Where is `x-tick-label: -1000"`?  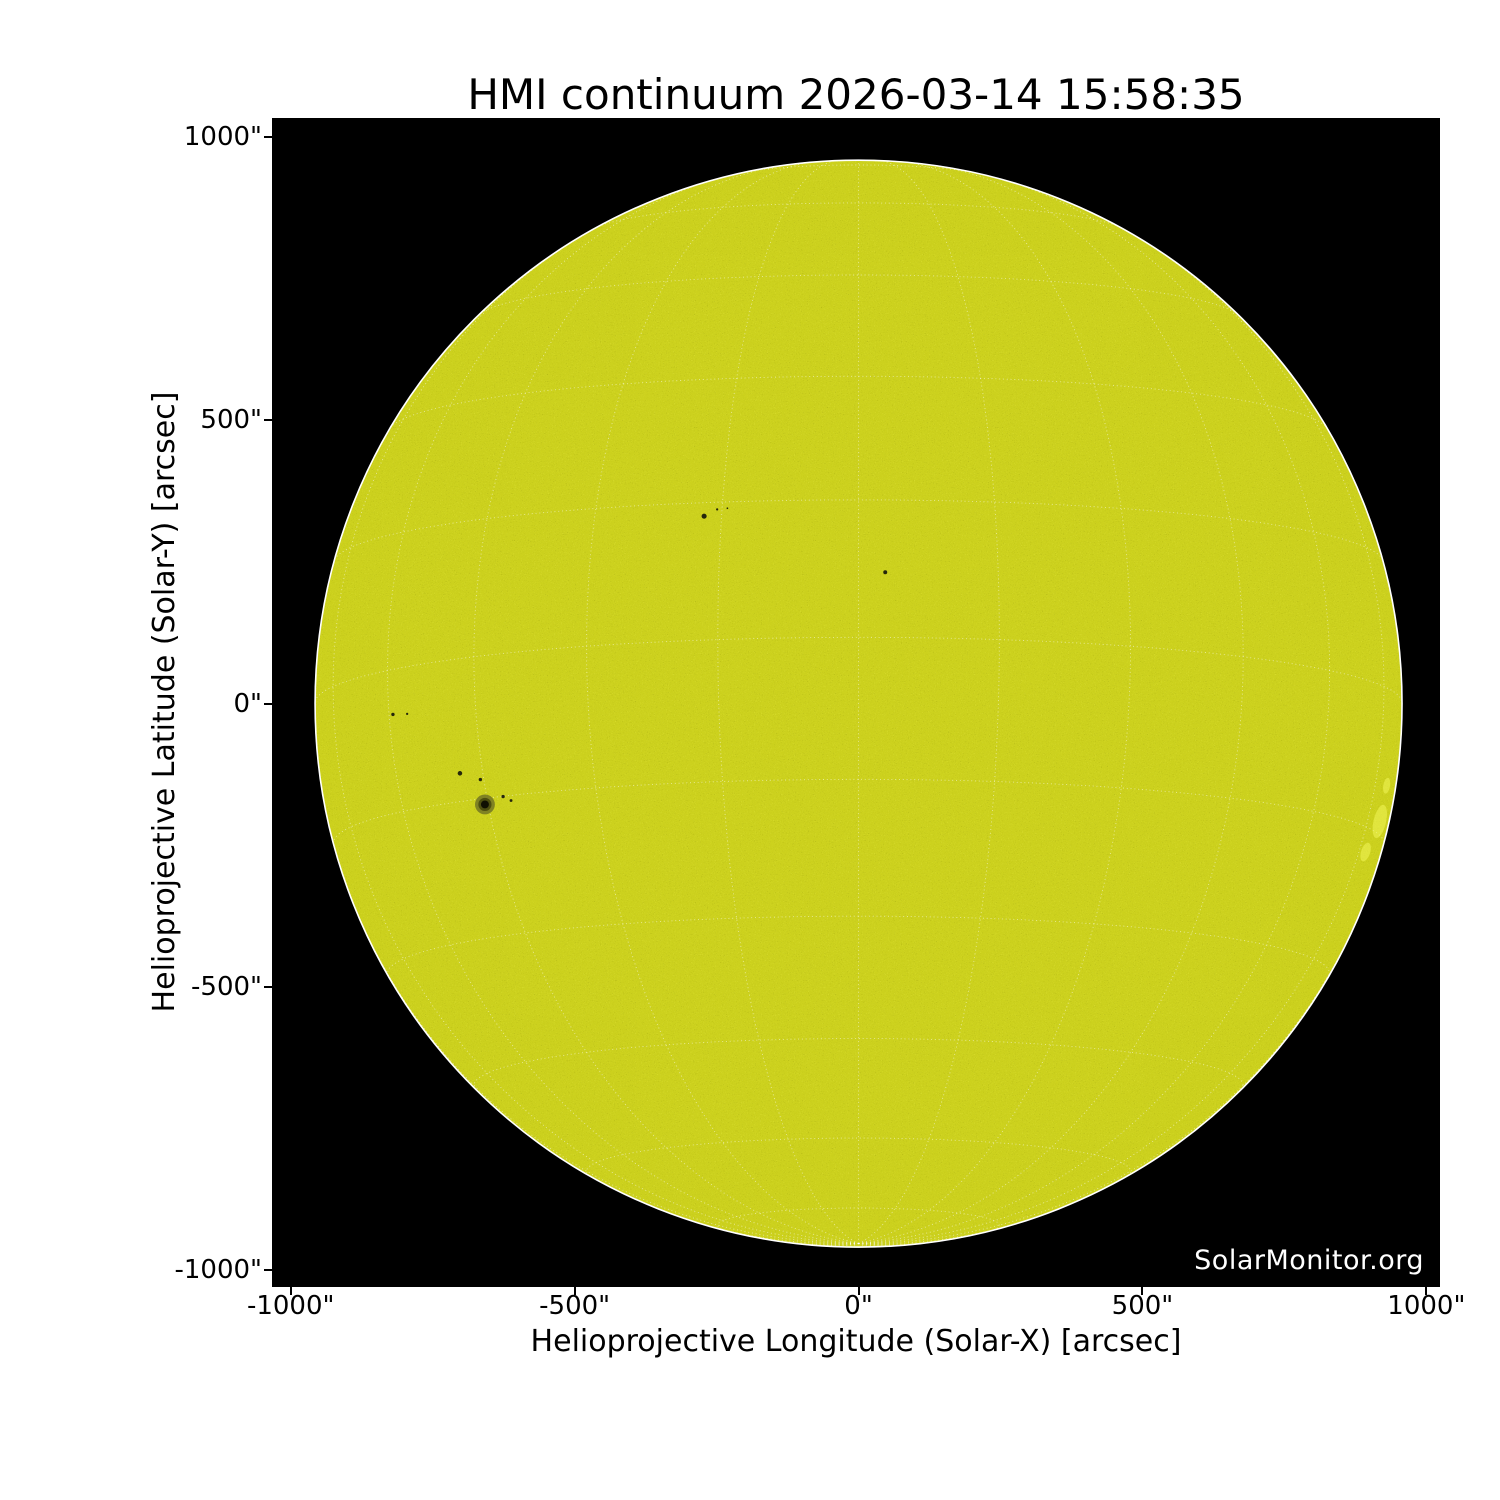 x-tick-label: -1000" is located at coordinates (290, 1306).